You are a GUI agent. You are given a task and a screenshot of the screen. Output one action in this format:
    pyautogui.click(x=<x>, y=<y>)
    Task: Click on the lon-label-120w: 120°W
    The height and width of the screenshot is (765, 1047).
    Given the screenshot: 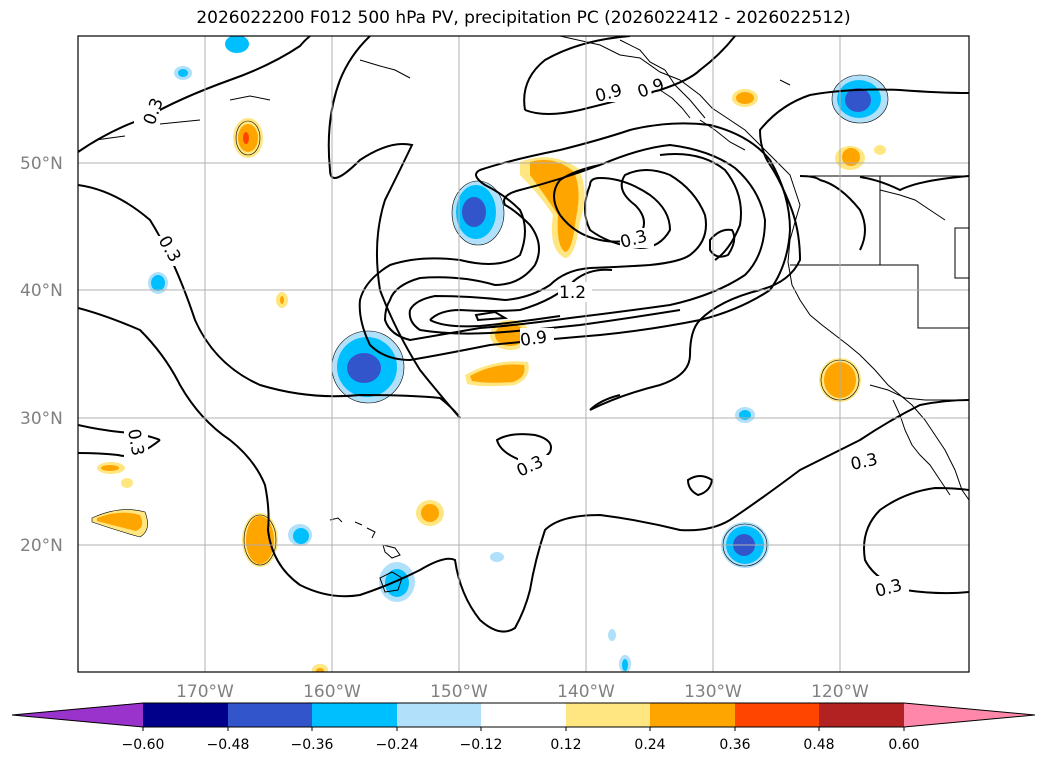 What is the action you would take?
    pyautogui.click(x=840, y=692)
    